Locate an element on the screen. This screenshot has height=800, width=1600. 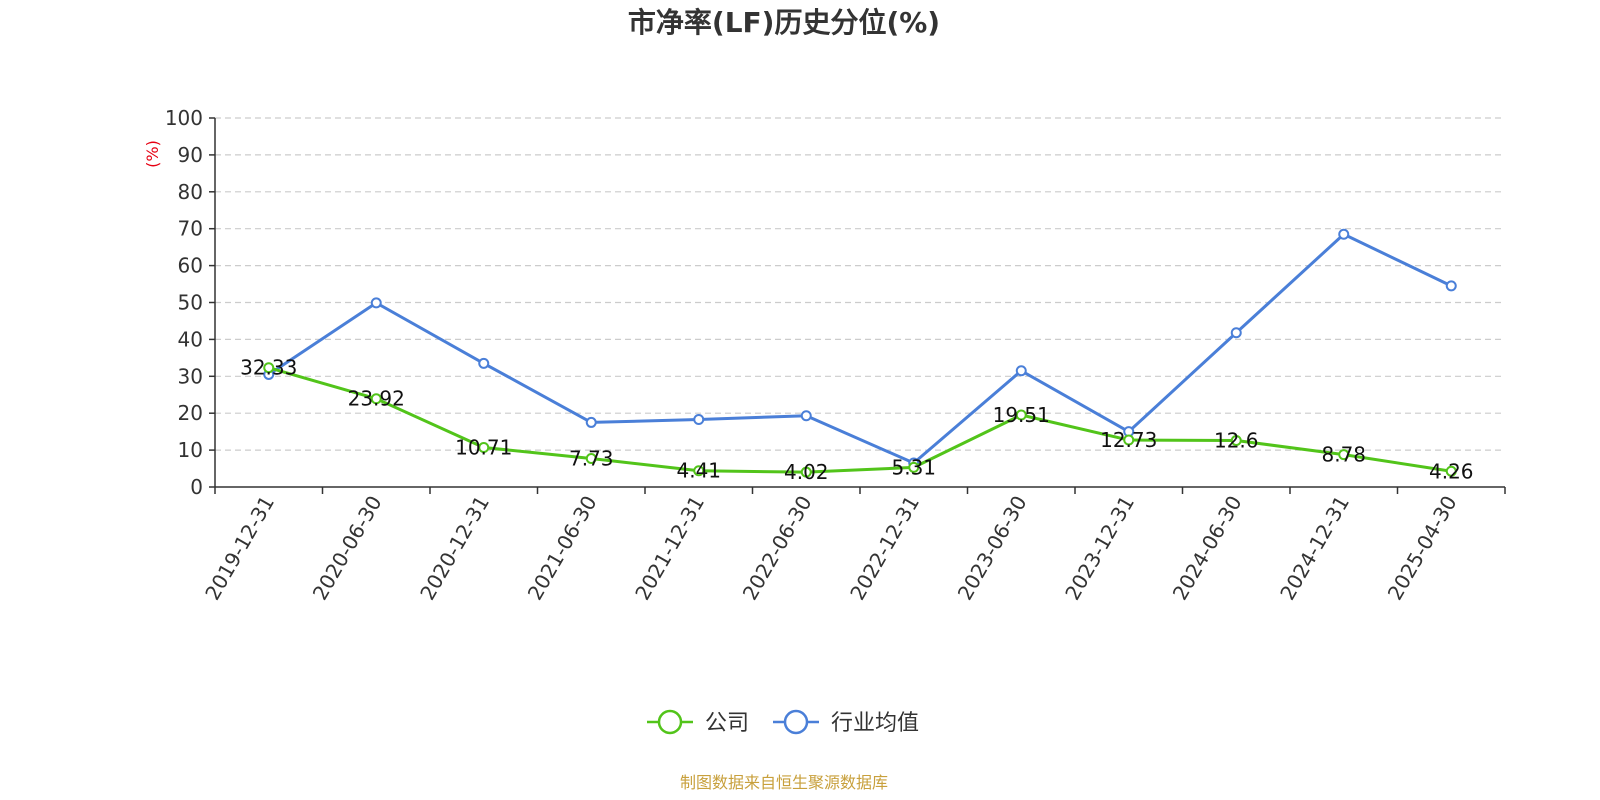
data-label: 32.33 is located at coordinates (268, 368).